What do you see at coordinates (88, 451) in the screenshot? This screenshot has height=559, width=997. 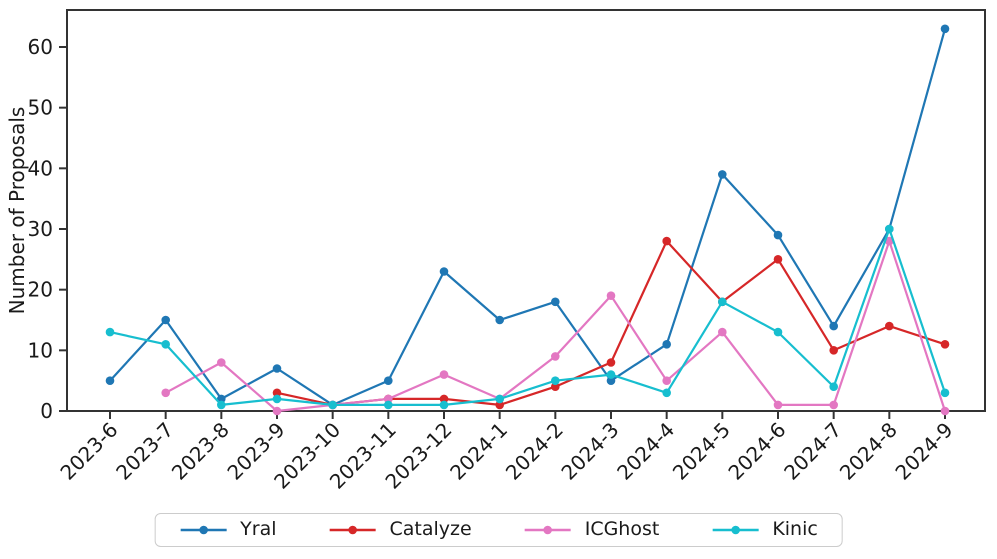 I see `x-tick-label: 2023-6` at bounding box center [88, 451].